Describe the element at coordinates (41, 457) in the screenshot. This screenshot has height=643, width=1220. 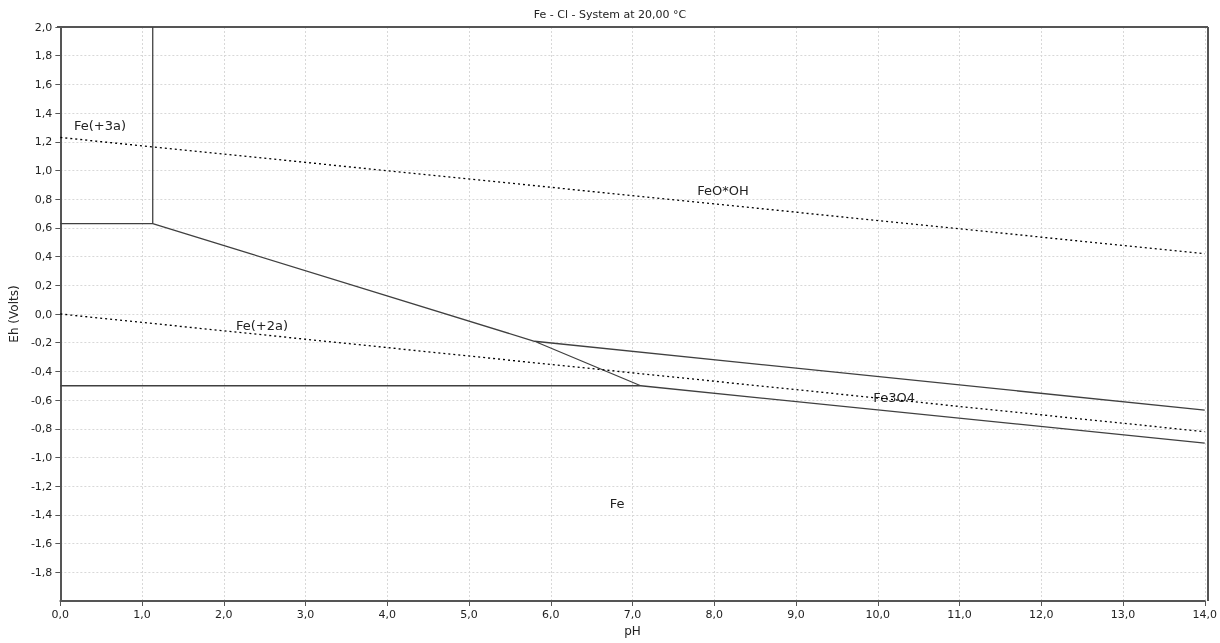
I see `y-tick-label: -1,0` at that location.